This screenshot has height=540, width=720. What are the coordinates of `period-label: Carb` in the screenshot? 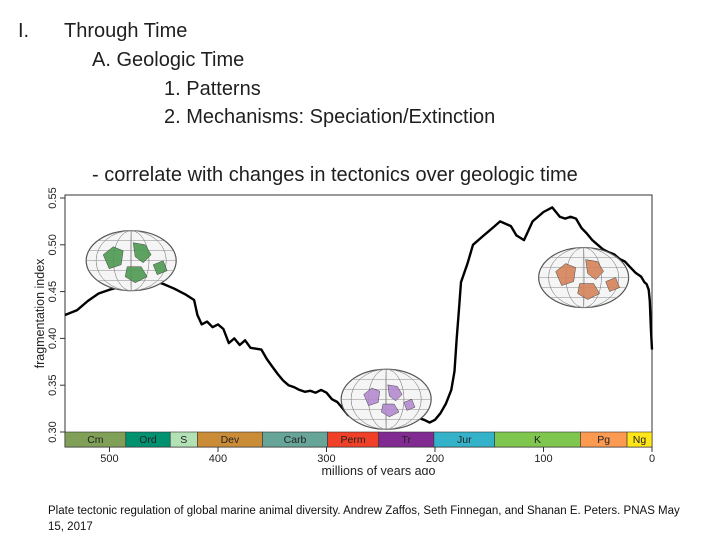 It's located at (295, 440).